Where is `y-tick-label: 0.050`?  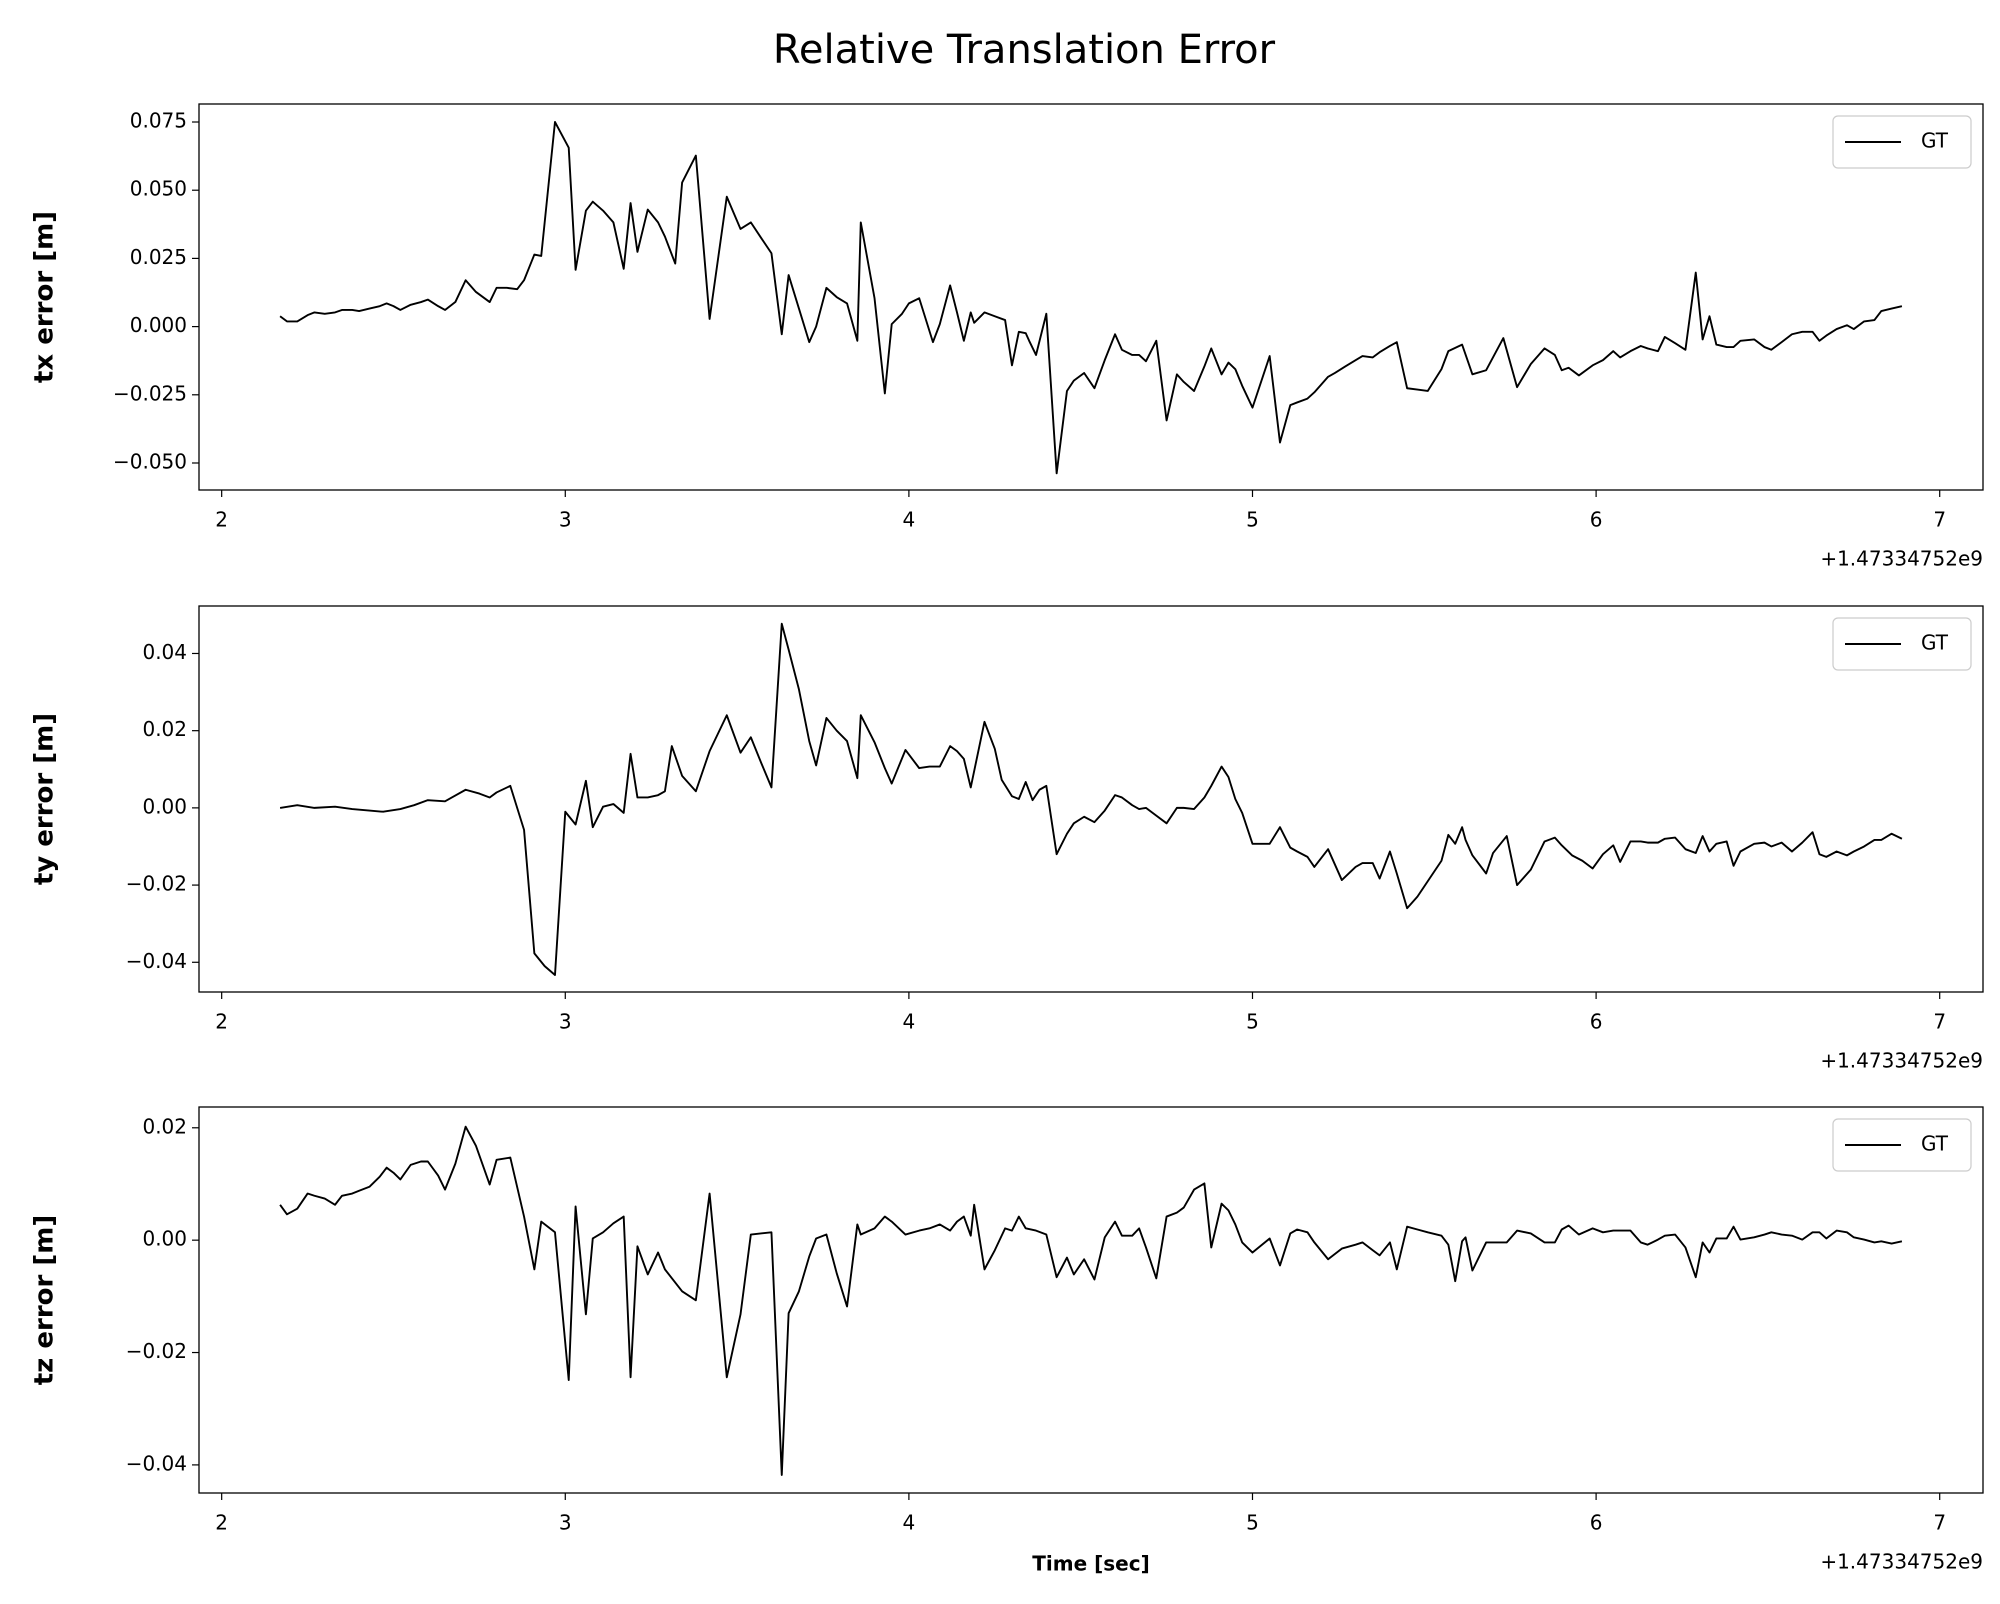
y-tick-label: 0.050 is located at coordinates (158, 189).